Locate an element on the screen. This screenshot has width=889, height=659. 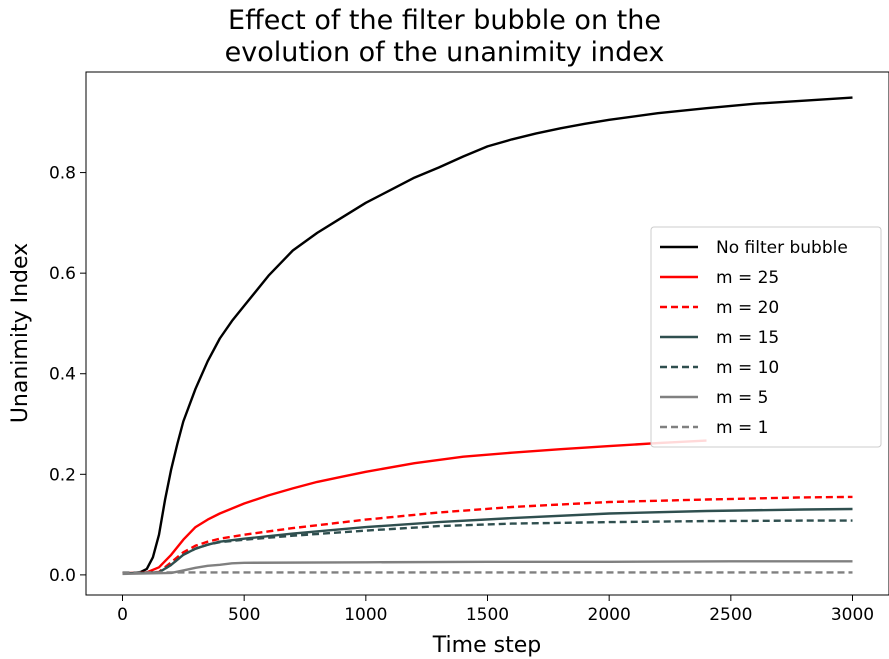
y-tick-label: 0.6 is located at coordinates (62, 274).